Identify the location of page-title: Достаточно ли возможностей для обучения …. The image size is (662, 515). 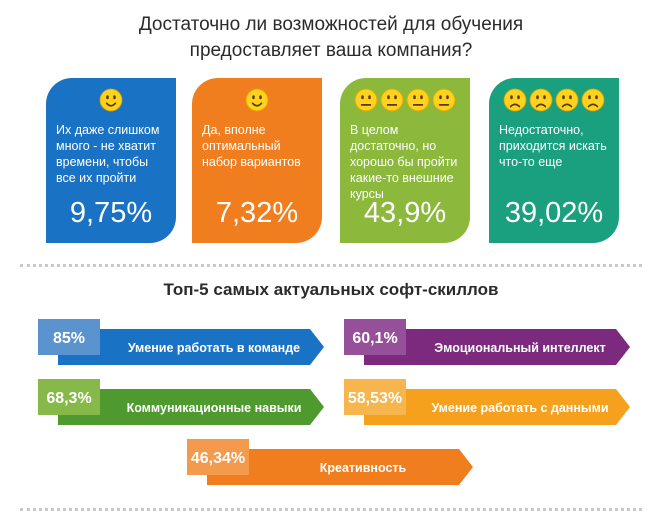
(331, 38).